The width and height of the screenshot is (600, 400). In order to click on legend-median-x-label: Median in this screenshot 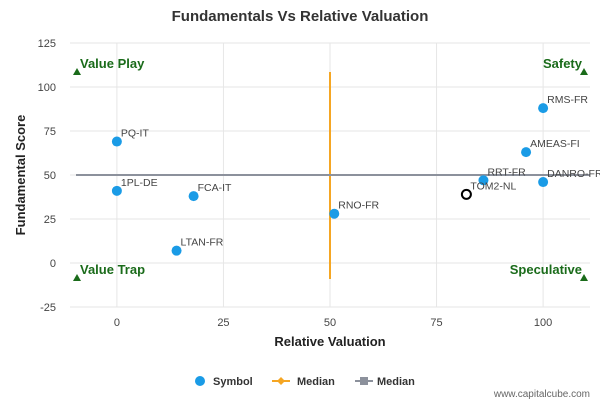, I will do `click(316, 382)`.